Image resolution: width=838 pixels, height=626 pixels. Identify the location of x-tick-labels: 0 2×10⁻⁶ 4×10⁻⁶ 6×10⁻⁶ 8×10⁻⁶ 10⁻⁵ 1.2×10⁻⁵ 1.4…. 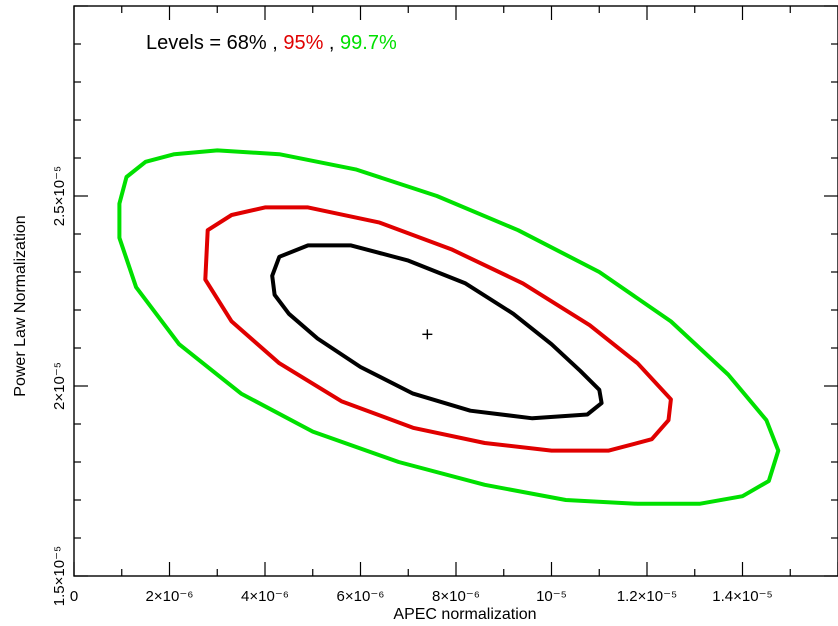
(421, 596).